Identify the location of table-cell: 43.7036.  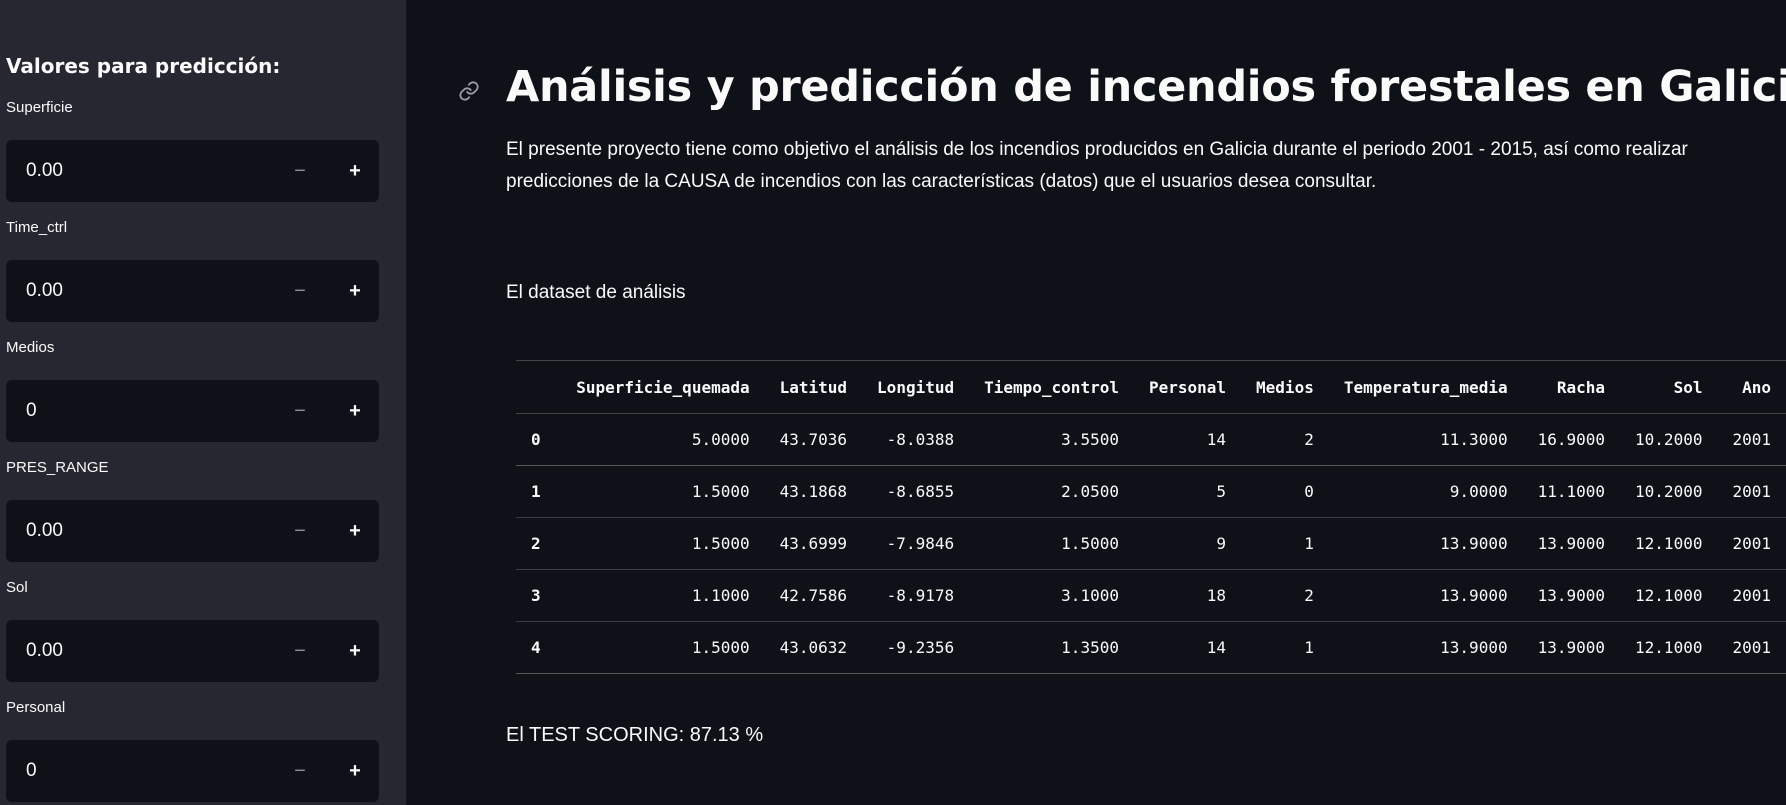
(813, 439).